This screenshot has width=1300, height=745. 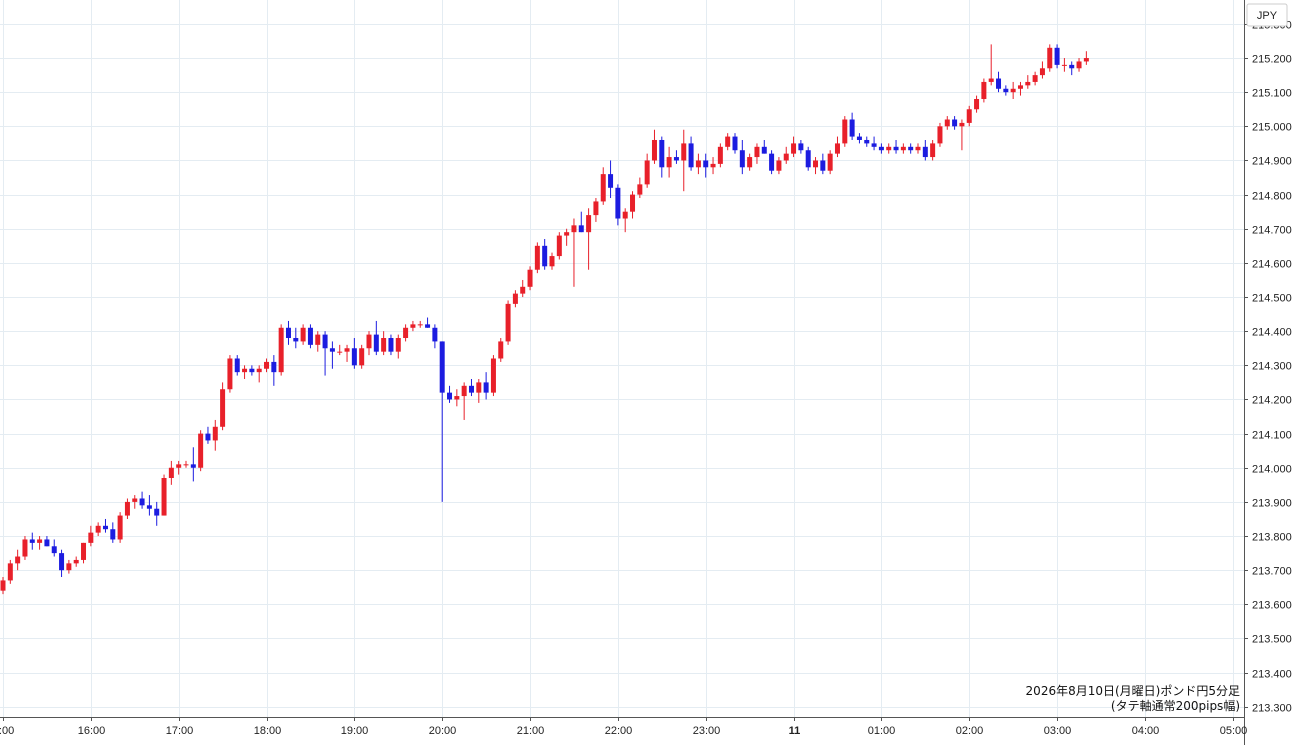 What do you see at coordinates (795, 731) in the screenshot?
I see `time-tick-label: 11` at bounding box center [795, 731].